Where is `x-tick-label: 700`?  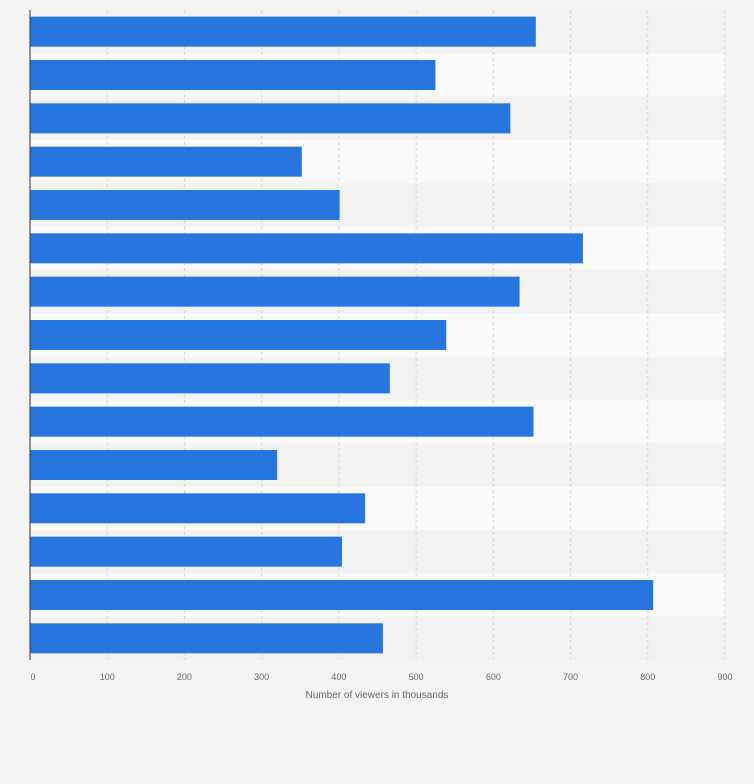 x-tick-label: 700 is located at coordinates (570, 677).